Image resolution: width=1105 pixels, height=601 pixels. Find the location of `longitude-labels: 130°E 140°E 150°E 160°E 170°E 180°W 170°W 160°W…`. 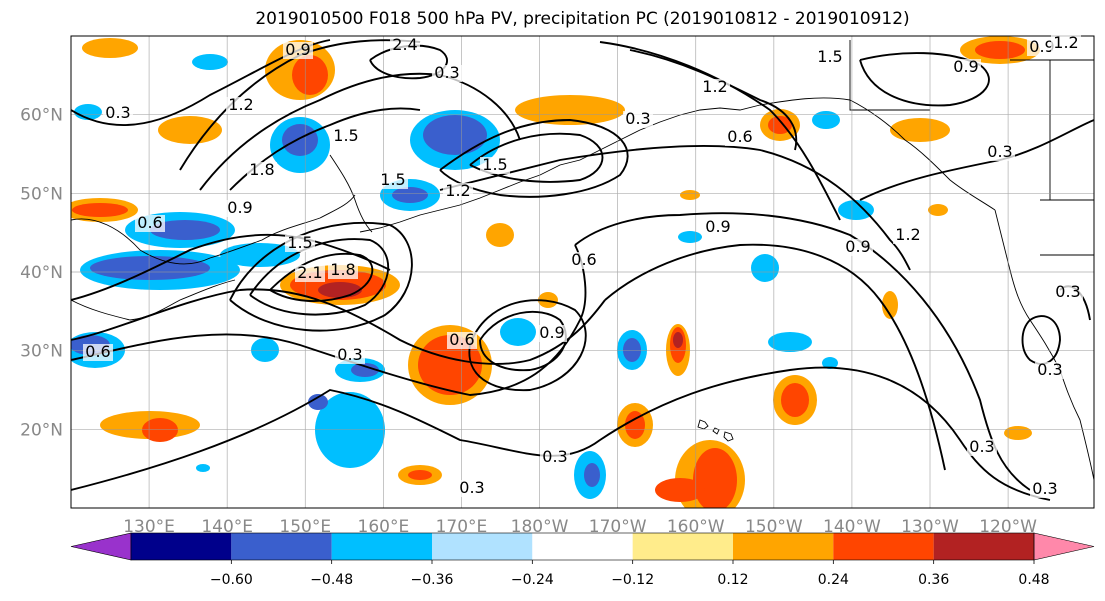

longitude-labels: 130°E 140°E 150°E 160°E 170°E 180°W 170°W 160°W… is located at coordinates (580, 527).